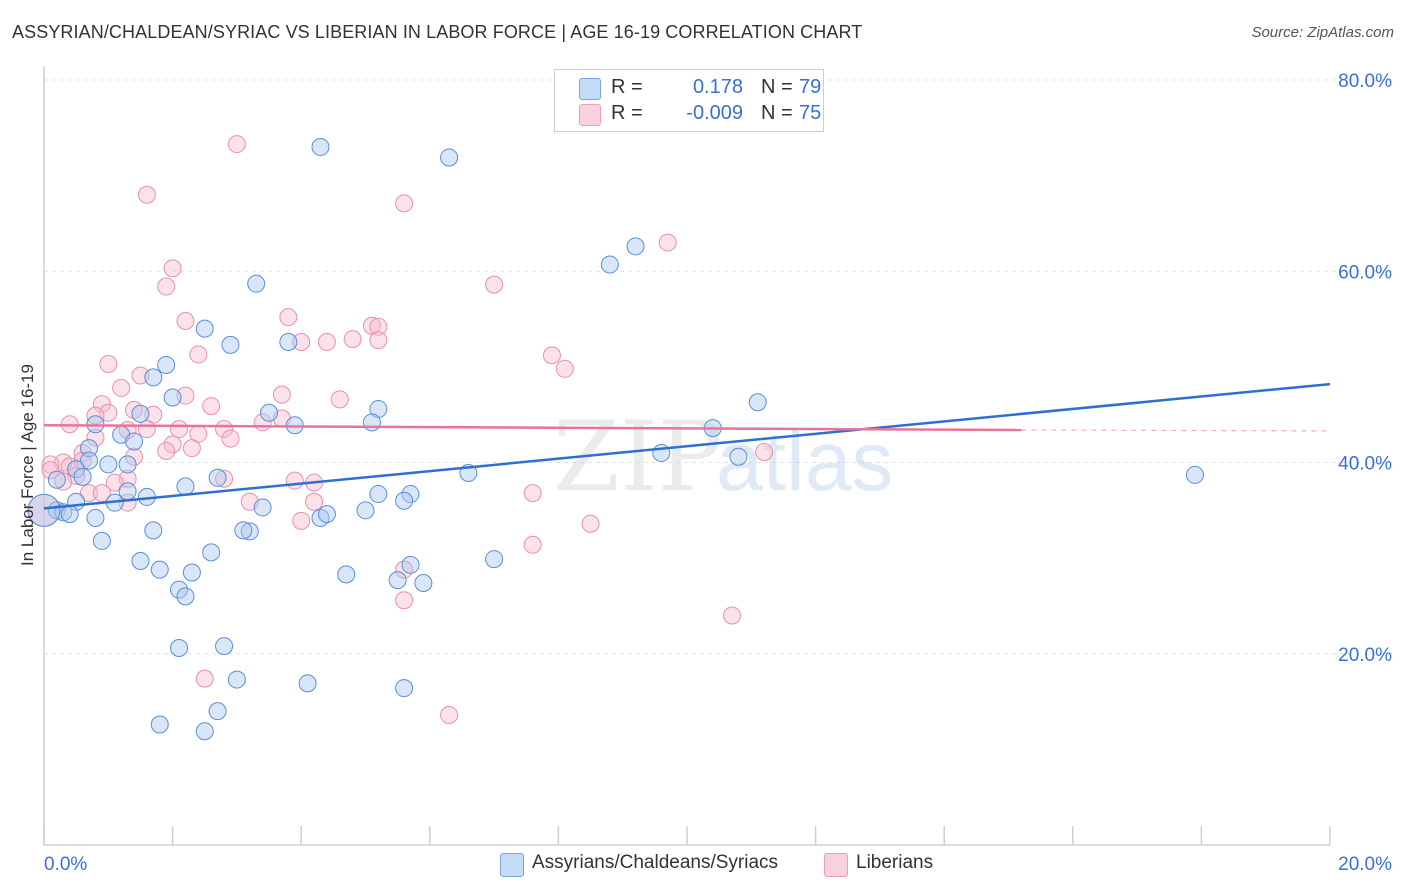 The width and height of the screenshot is (1406, 892). Describe the element at coordinates (1365, 464) in the screenshot. I see `y-tick-label: 40.0%` at that location.